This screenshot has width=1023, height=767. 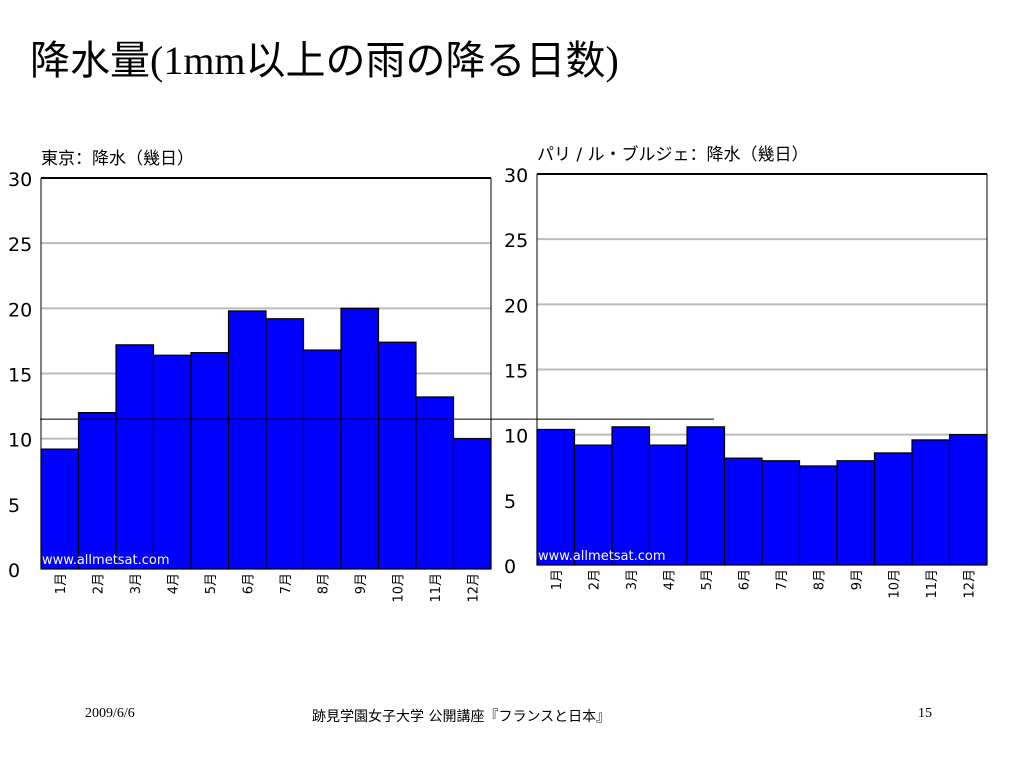 What do you see at coordinates (425, 61) in the screenshot?
I see `title-part-c: 以上の雨の降る日数` at bounding box center [425, 61].